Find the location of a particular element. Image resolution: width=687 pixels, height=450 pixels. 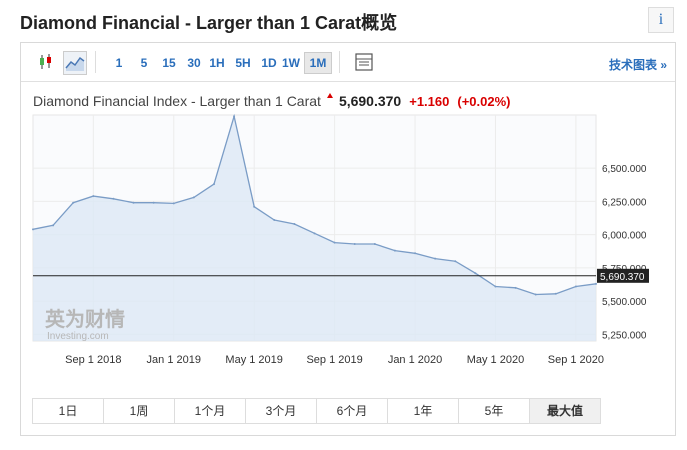

timeframe-5h: 5H is located at coordinates (243, 63).